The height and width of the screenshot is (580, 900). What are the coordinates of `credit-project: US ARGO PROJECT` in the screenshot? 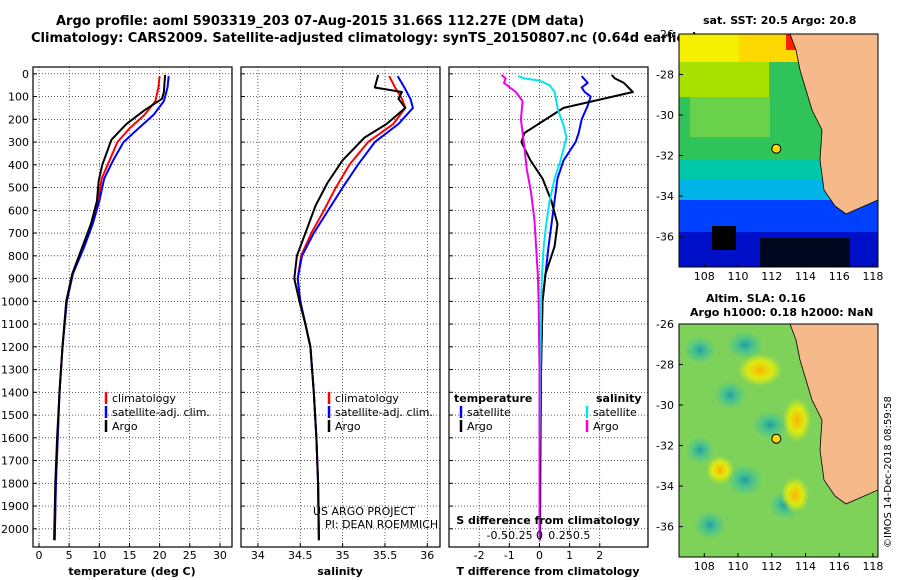 It's located at (364, 511).